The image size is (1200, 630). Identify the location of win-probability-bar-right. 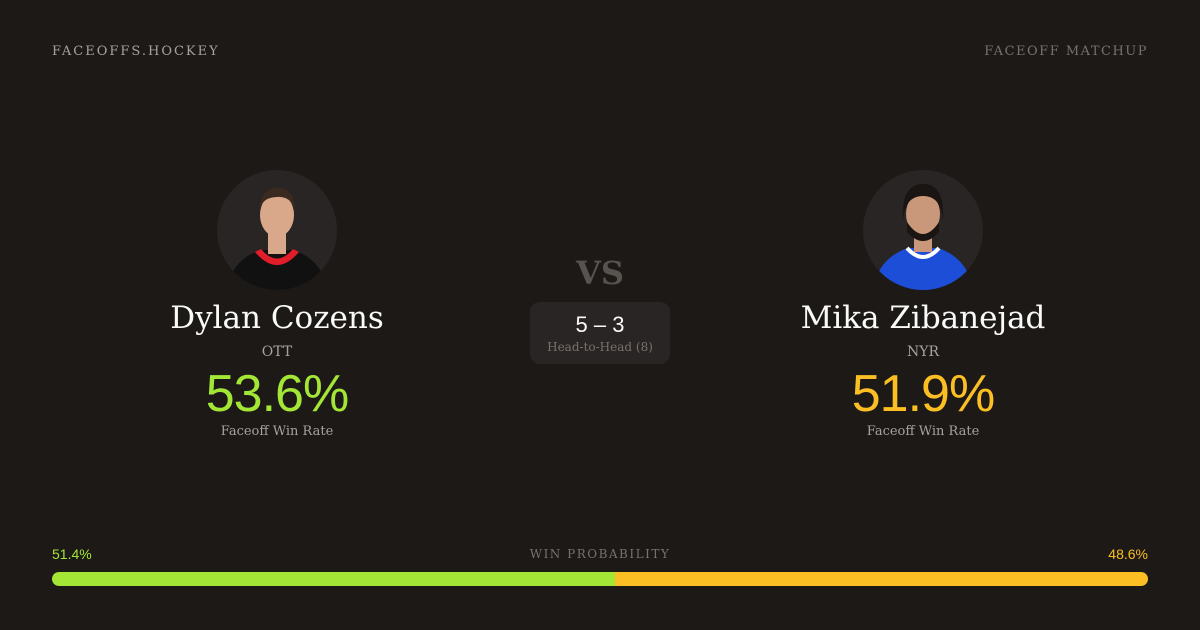
(881, 579).